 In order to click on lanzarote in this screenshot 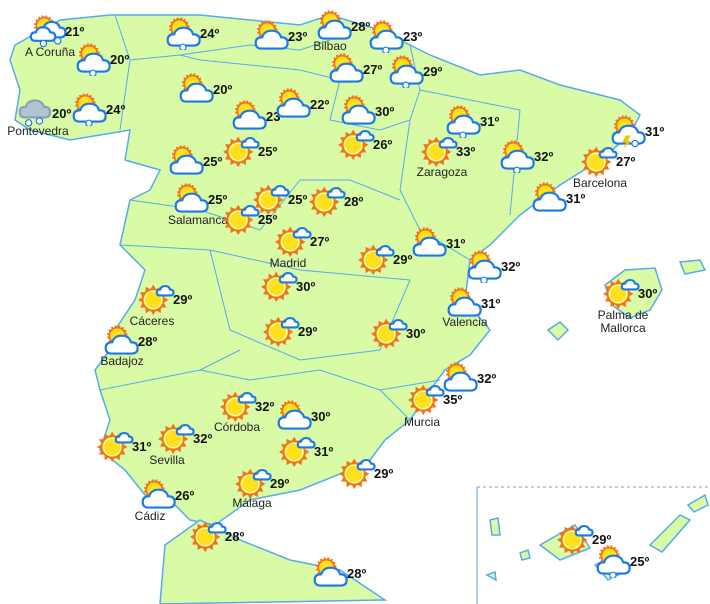, I will do `click(697, 503)`.